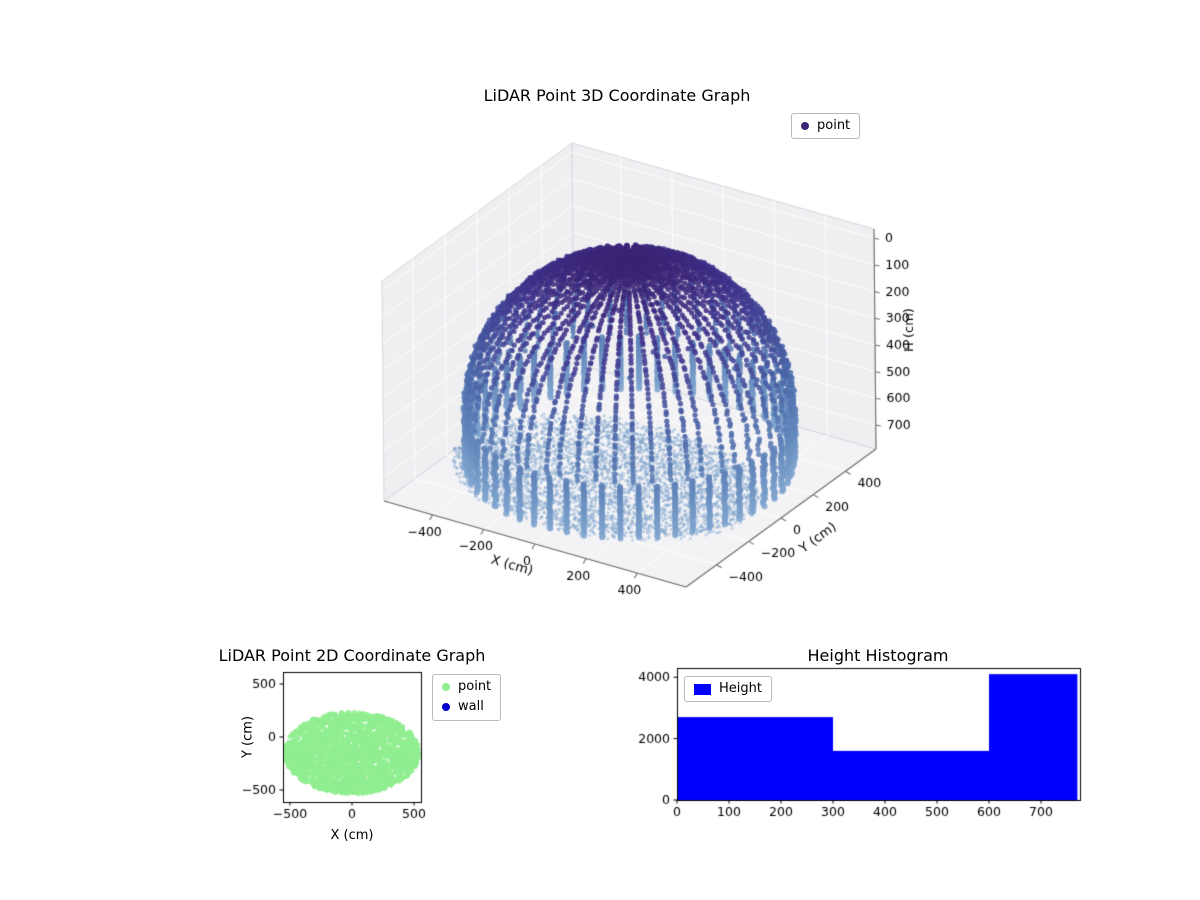 This screenshot has height=900, width=1200. Describe the element at coordinates (740, 688) in the screenshot. I see `legend-label-height: Height` at that location.